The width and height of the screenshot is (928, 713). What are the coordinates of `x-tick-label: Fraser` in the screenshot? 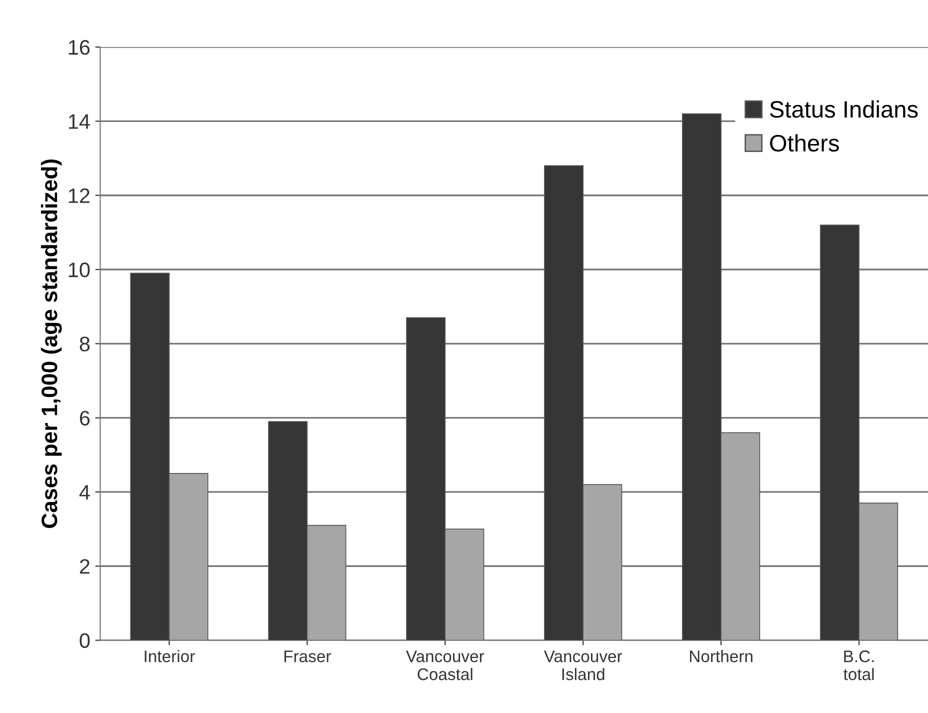 It's located at (307, 656).